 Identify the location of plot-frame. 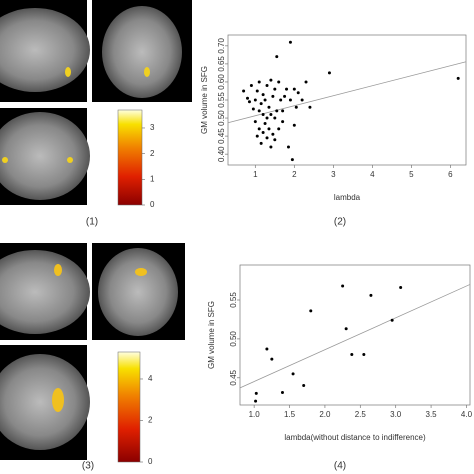
(355, 335).